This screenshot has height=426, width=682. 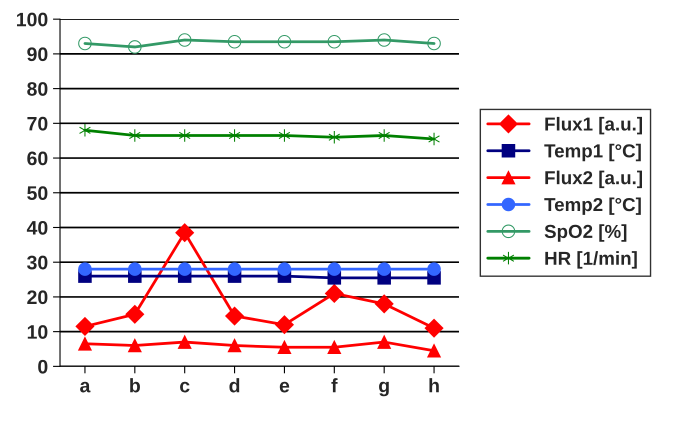 What do you see at coordinates (593, 125) in the screenshot?
I see `legend-label: Flux1 [a.u.]` at bounding box center [593, 125].